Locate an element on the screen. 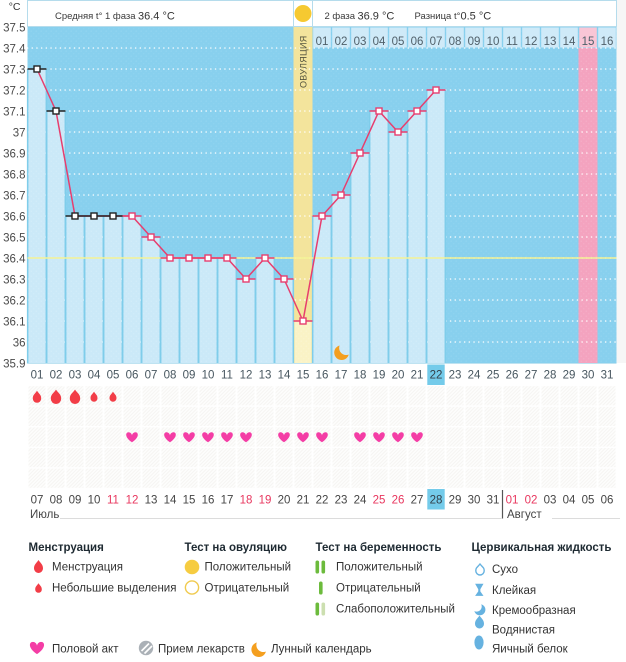  svg-text: 36.3 is located at coordinates (14, 281).